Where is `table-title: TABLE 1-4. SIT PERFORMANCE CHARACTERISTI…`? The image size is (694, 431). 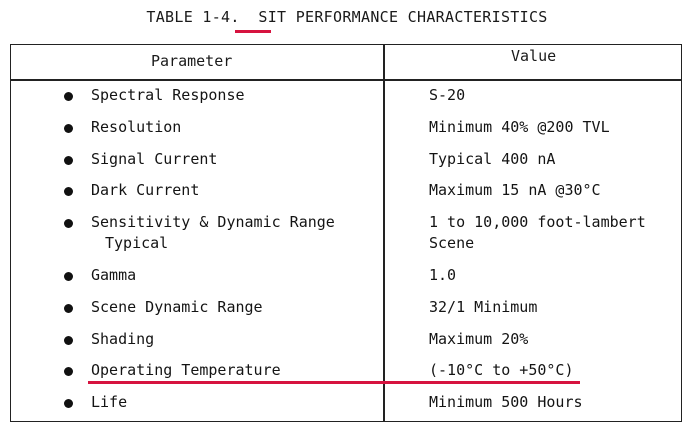 table-title: TABLE 1-4. SIT PERFORMANCE CHARACTERISTI… is located at coordinates (347, 17).